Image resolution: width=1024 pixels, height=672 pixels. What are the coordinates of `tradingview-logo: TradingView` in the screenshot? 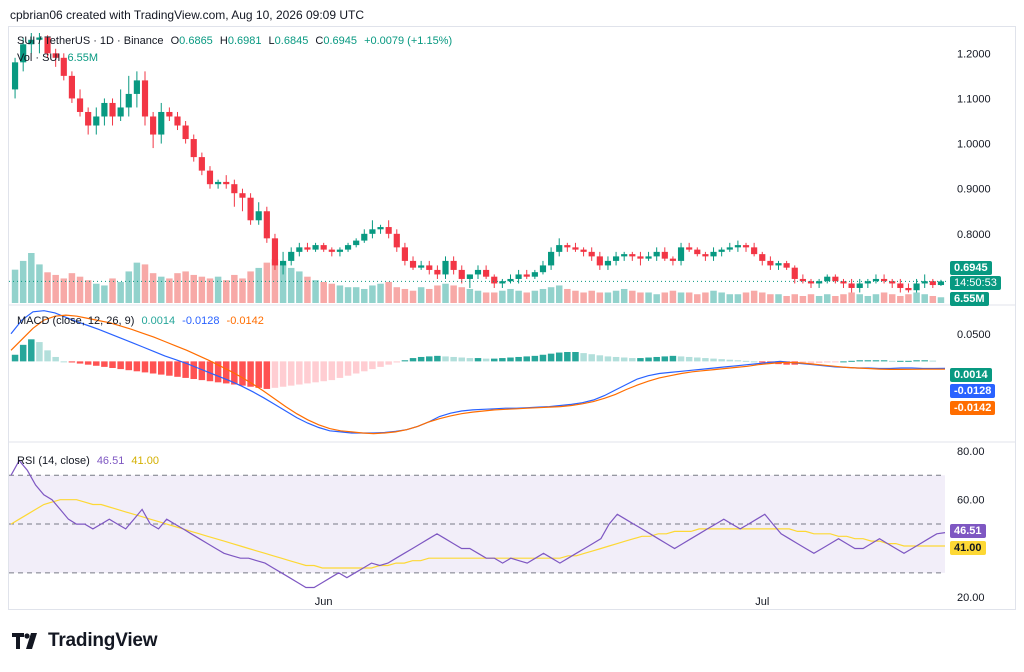 It's located at (85, 641).